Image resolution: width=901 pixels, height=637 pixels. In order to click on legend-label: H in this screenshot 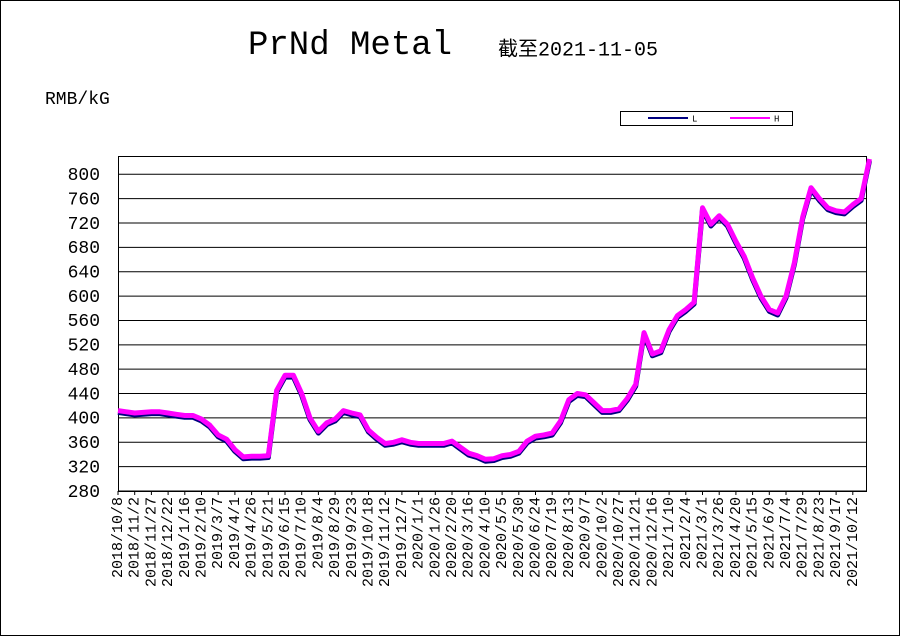, I will do `click(776, 119)`.